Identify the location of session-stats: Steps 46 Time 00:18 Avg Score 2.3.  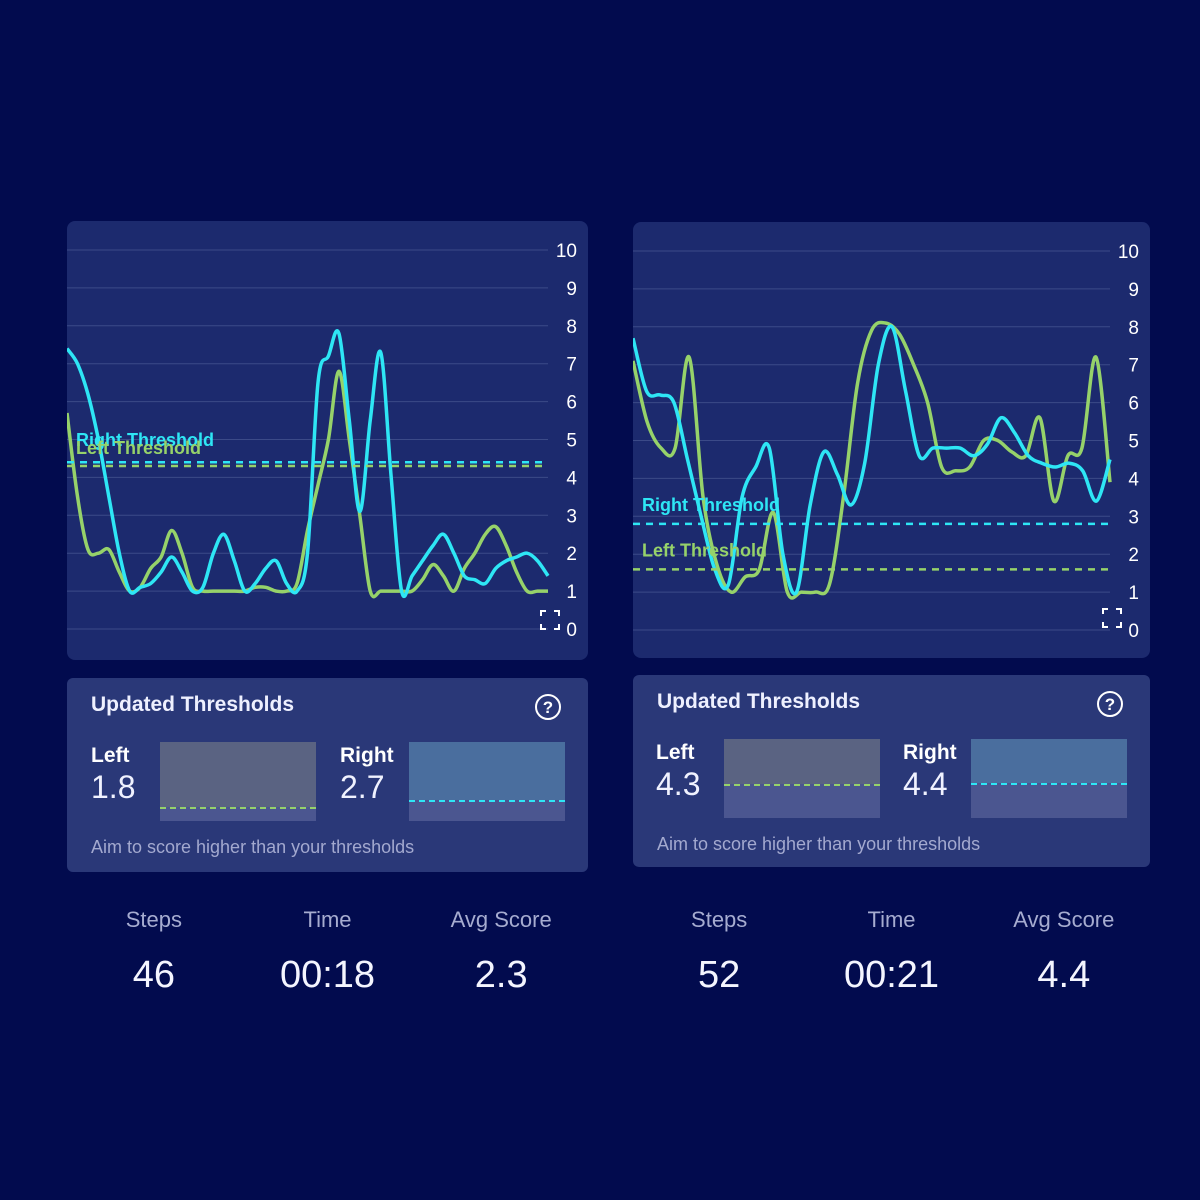
(327, 952).